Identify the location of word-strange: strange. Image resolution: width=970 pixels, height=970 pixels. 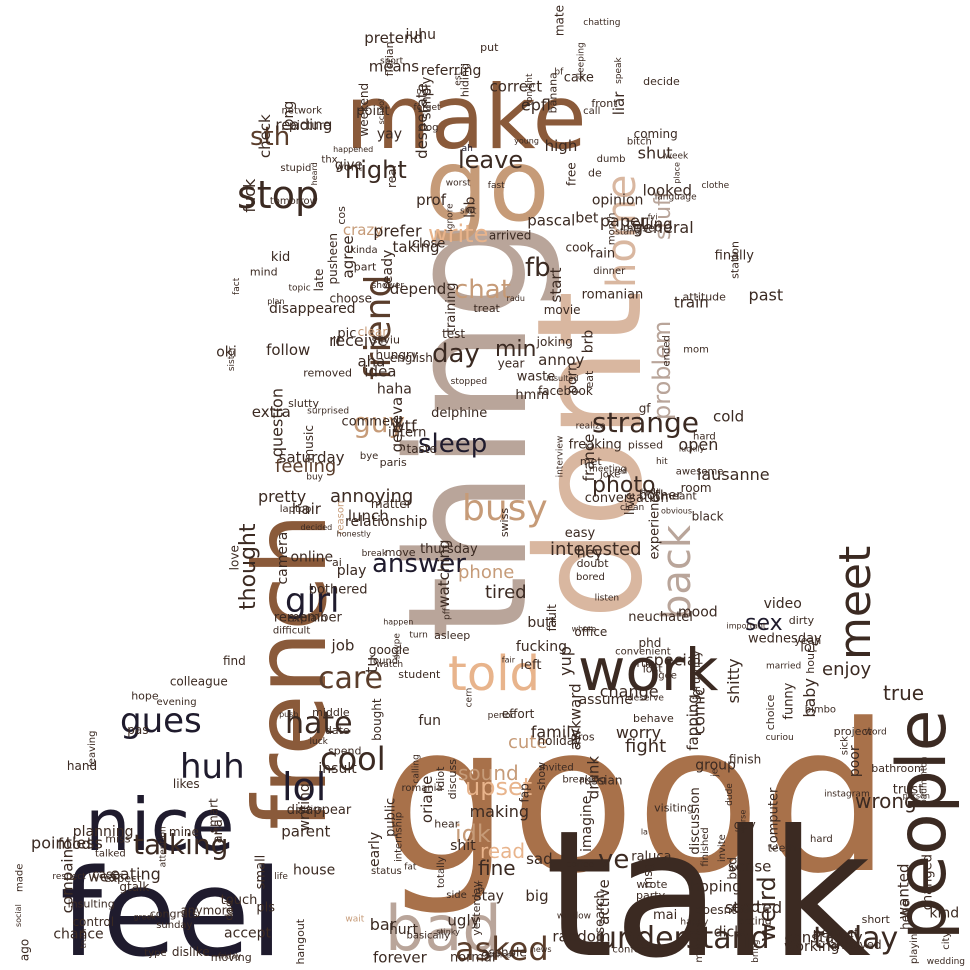
(645, 422).